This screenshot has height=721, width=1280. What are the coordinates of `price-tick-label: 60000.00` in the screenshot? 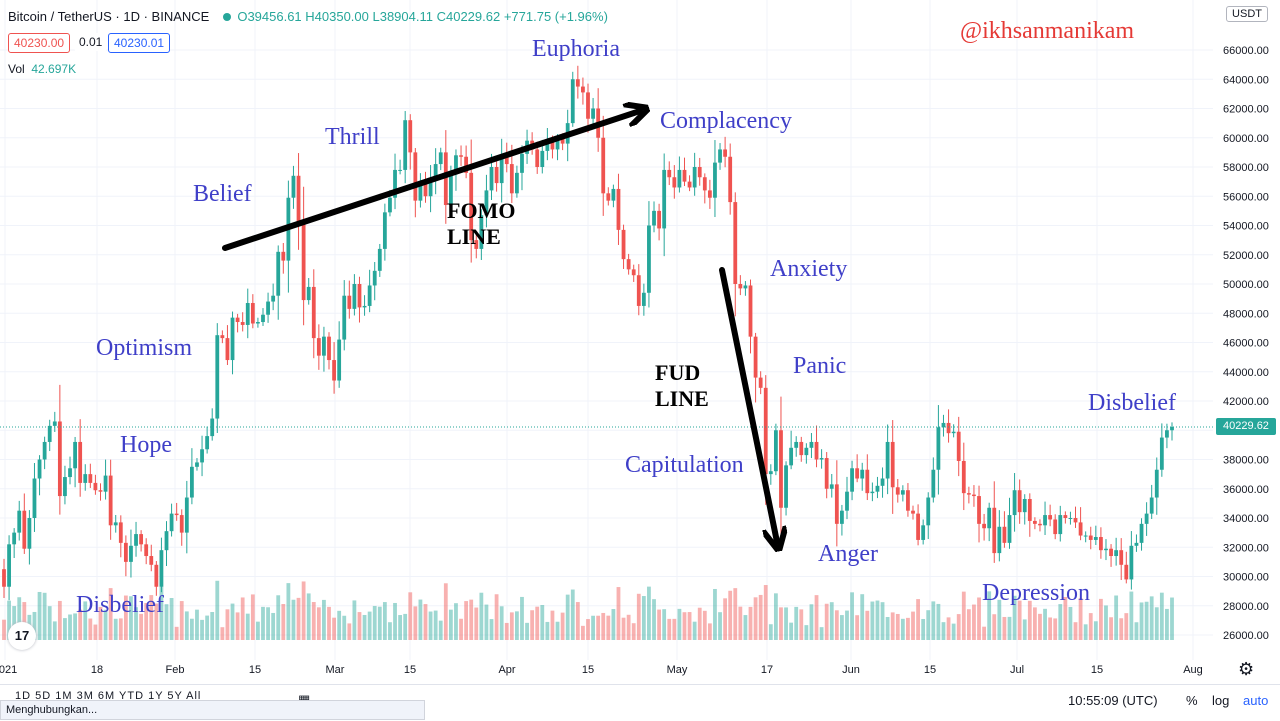 It's located at (1246, 139).